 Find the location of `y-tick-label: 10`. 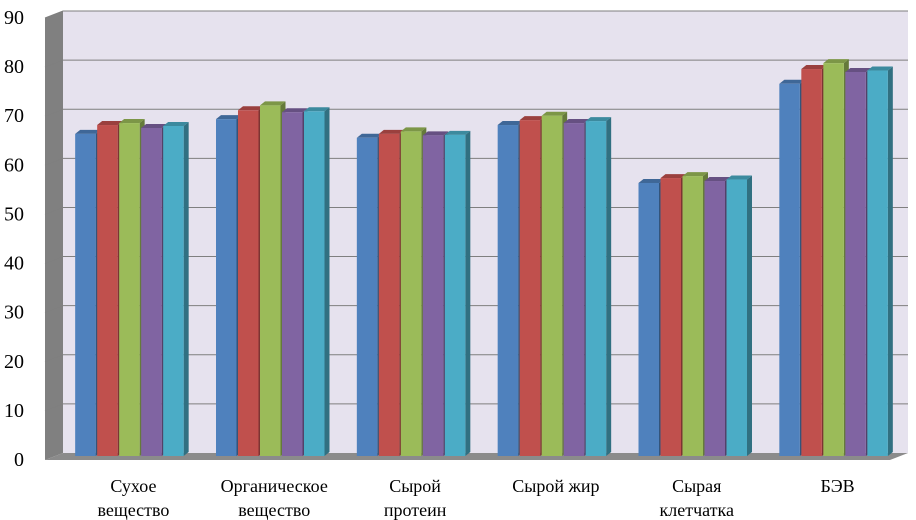

y-tick-label: 10 is located at coordinates (14, 411).